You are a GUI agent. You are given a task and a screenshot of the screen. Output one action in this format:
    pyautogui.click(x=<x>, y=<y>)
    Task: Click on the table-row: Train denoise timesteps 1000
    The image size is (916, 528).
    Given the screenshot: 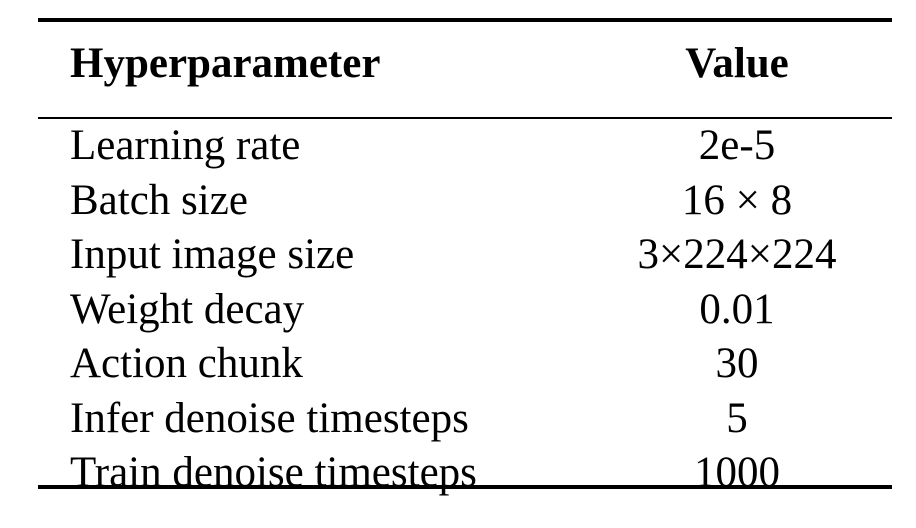 What is the action you would take?
    pyautogui.click(x=458, y=472)
    